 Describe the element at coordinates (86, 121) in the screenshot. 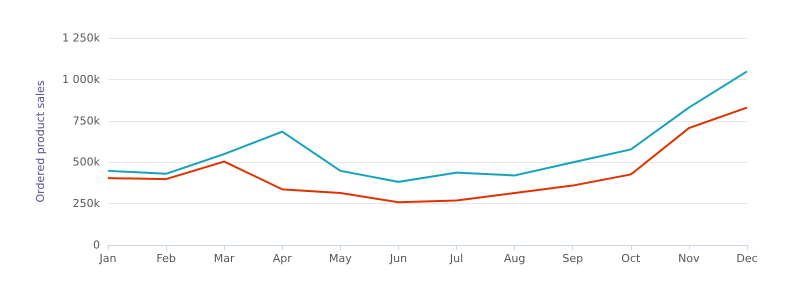

I see `y-tick-label: 750k` at that location.